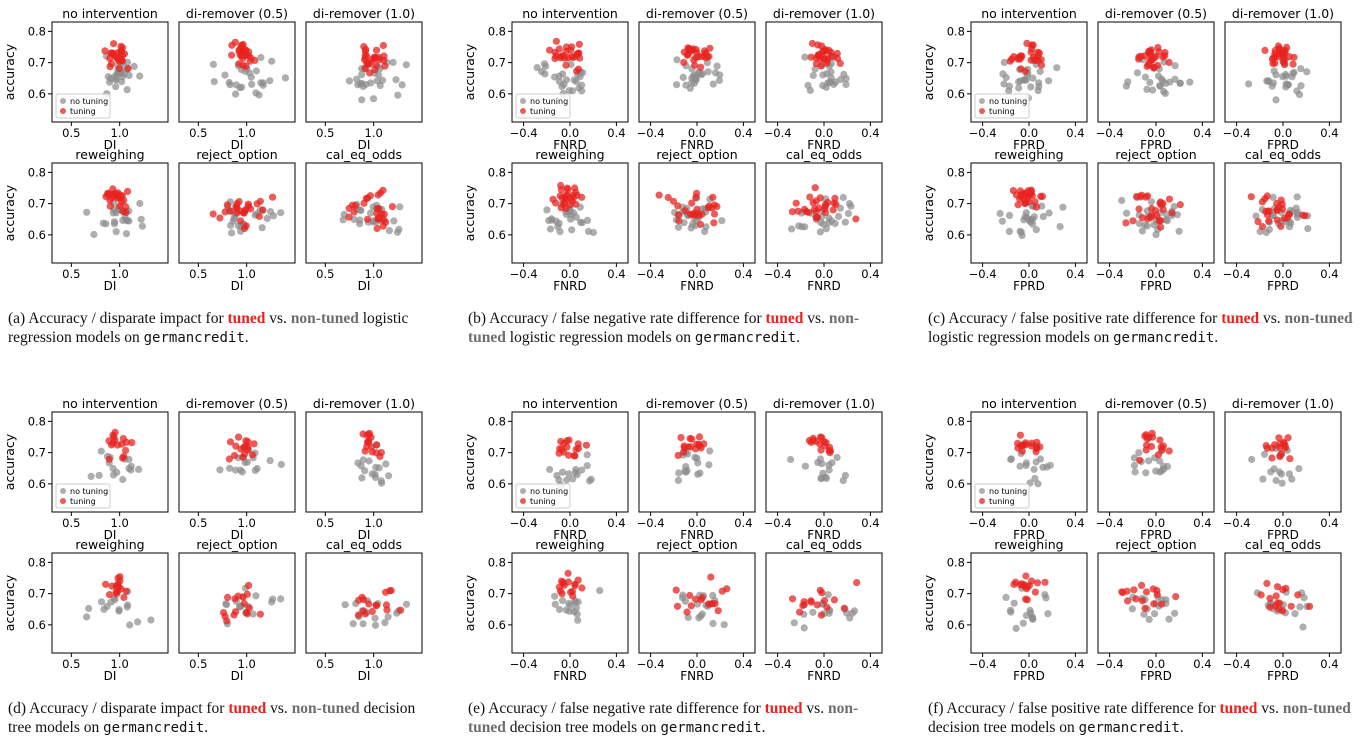  Describe the element at coordinates (823, 220) in the screenshot. I see `panel-b-cal-eq-odds: cal_eq_odds −0.4 0.0 0.4 FNRD` at that location.